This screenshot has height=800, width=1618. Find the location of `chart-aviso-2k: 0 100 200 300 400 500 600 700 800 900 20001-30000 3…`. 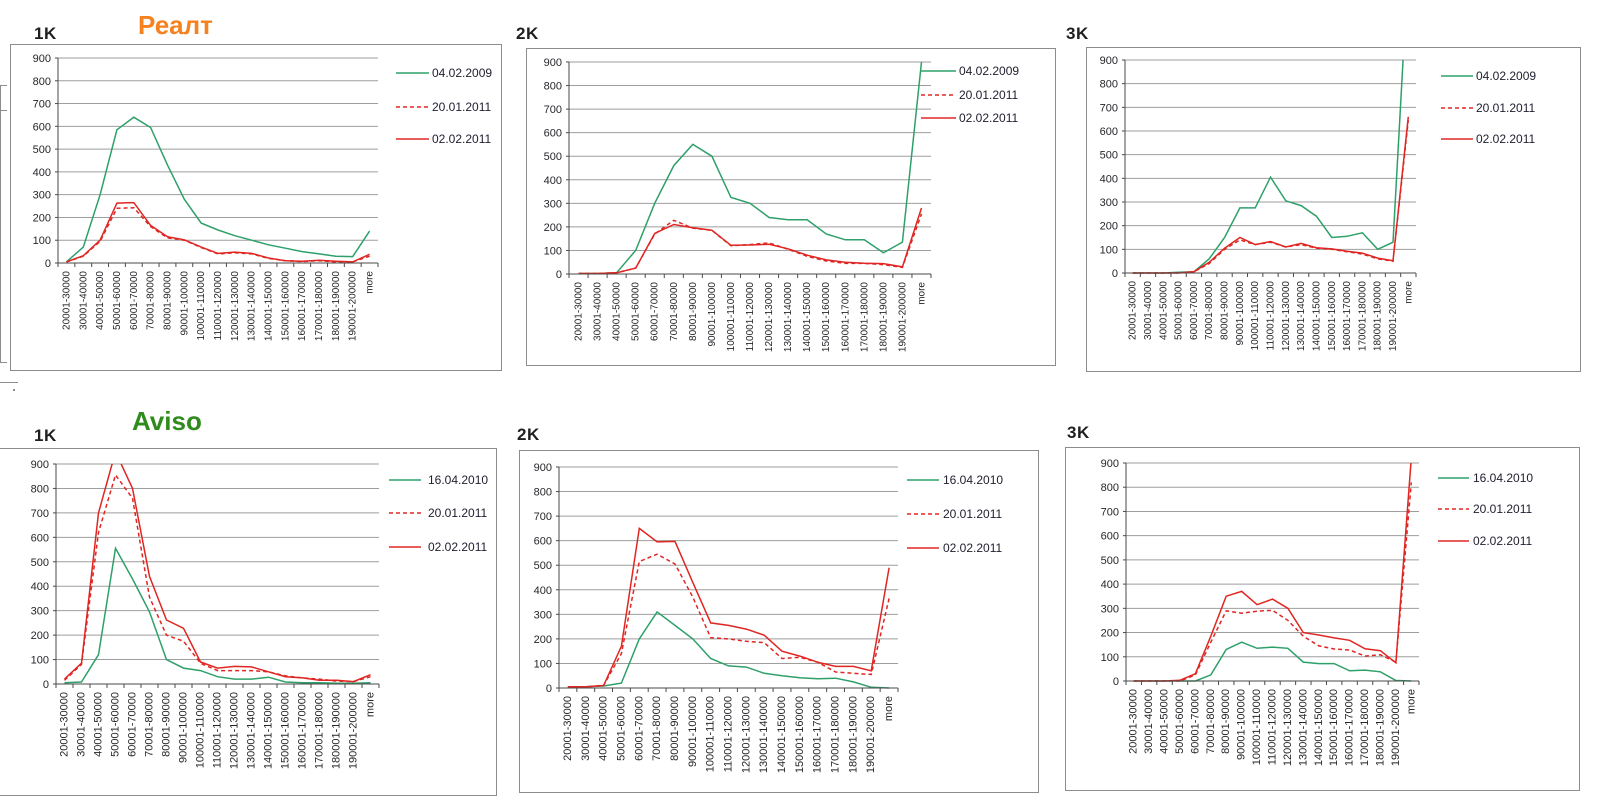

chart-aviso-2k: 0 100 200 300 400 500 600 700 800 900 20001-30000 3… is located at coordinates (779, 621).